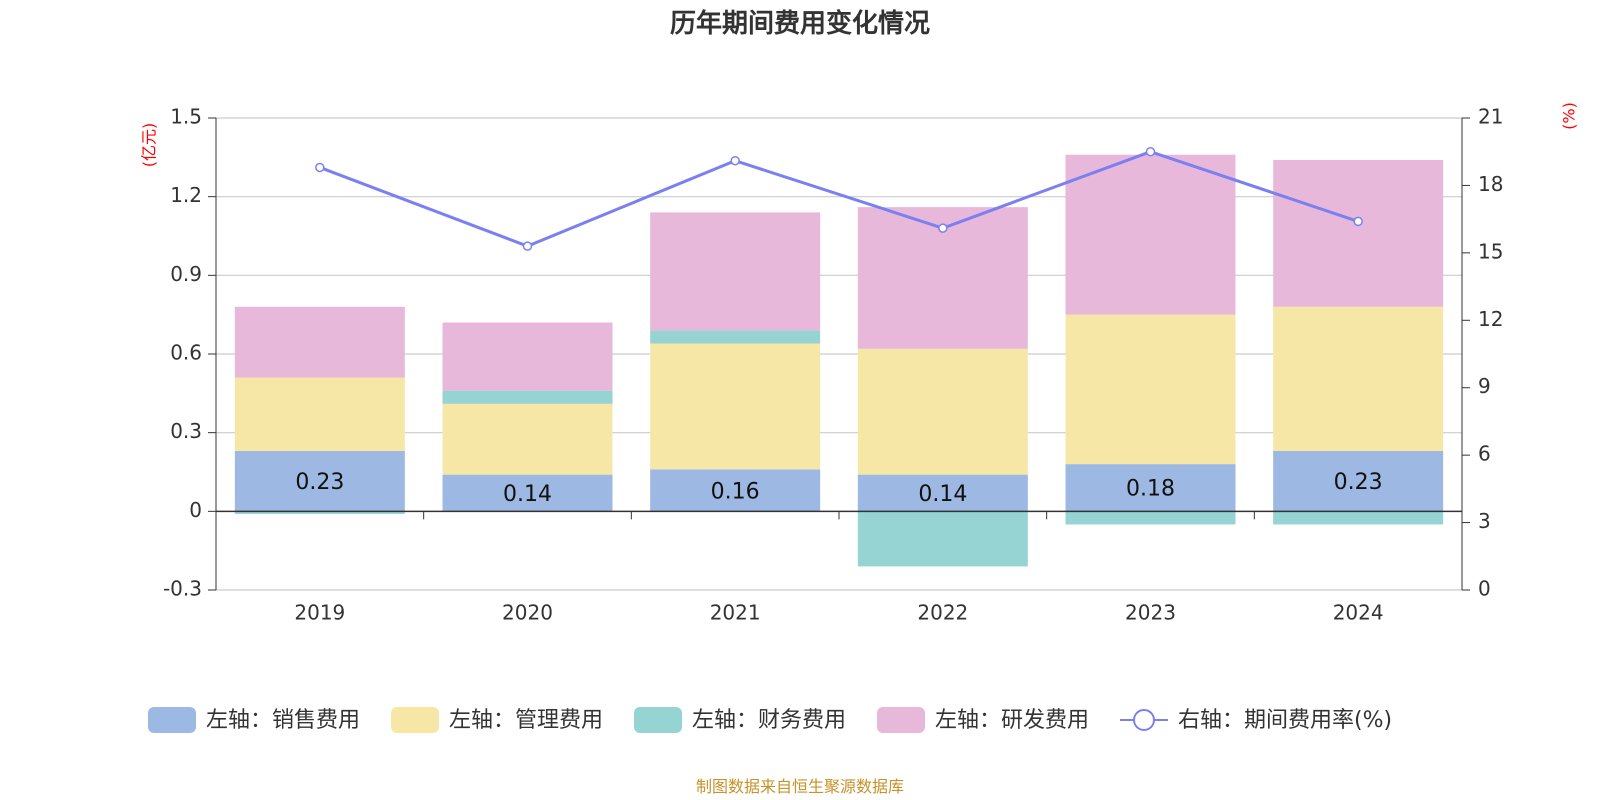  What do you see at coordinates (149, 145) in the screenshot?
I see `left-axis-unit: (亿元)` at bounding box center [149, 145].